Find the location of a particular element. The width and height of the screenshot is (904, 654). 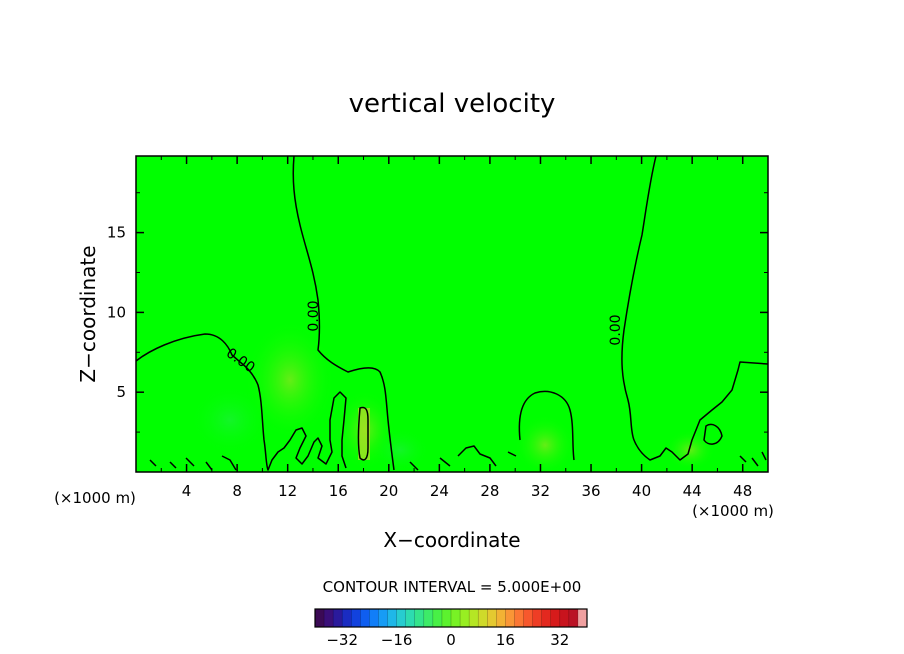

x-tick-label: 8 is located at coordinates (237, 491).